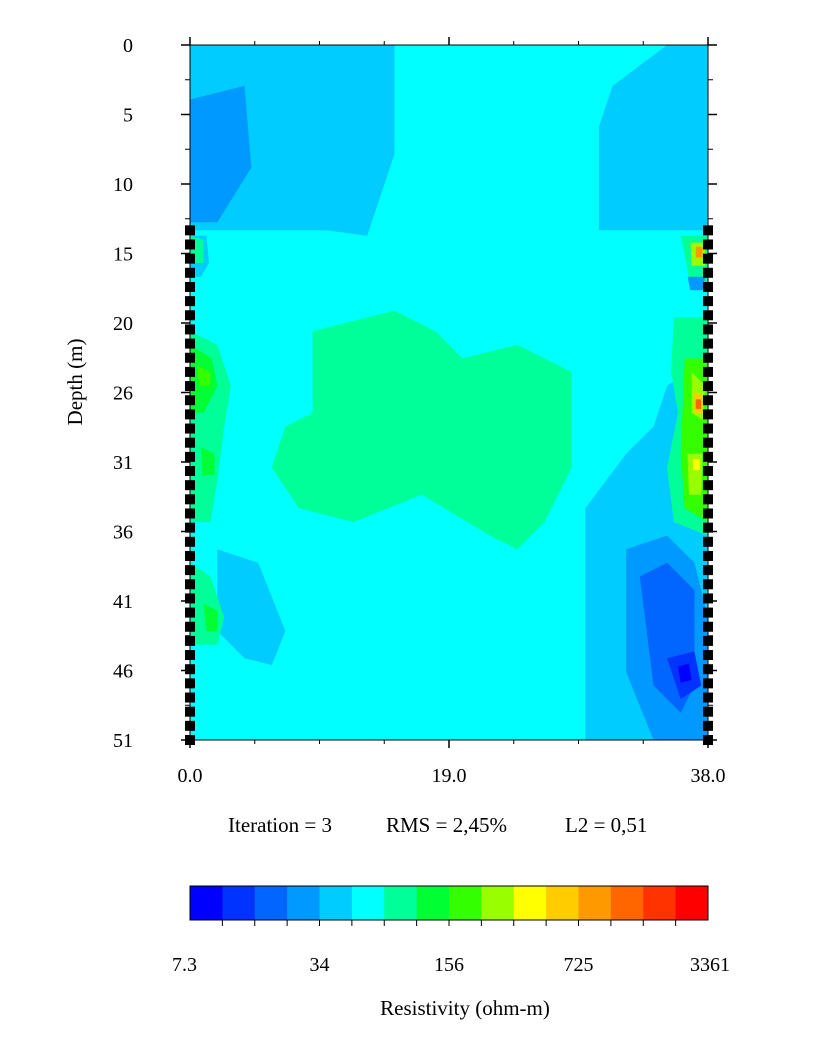 This screenshot has height=1045, width=821. I want to click on x-tick-label: 19.0, so click(449, 776).